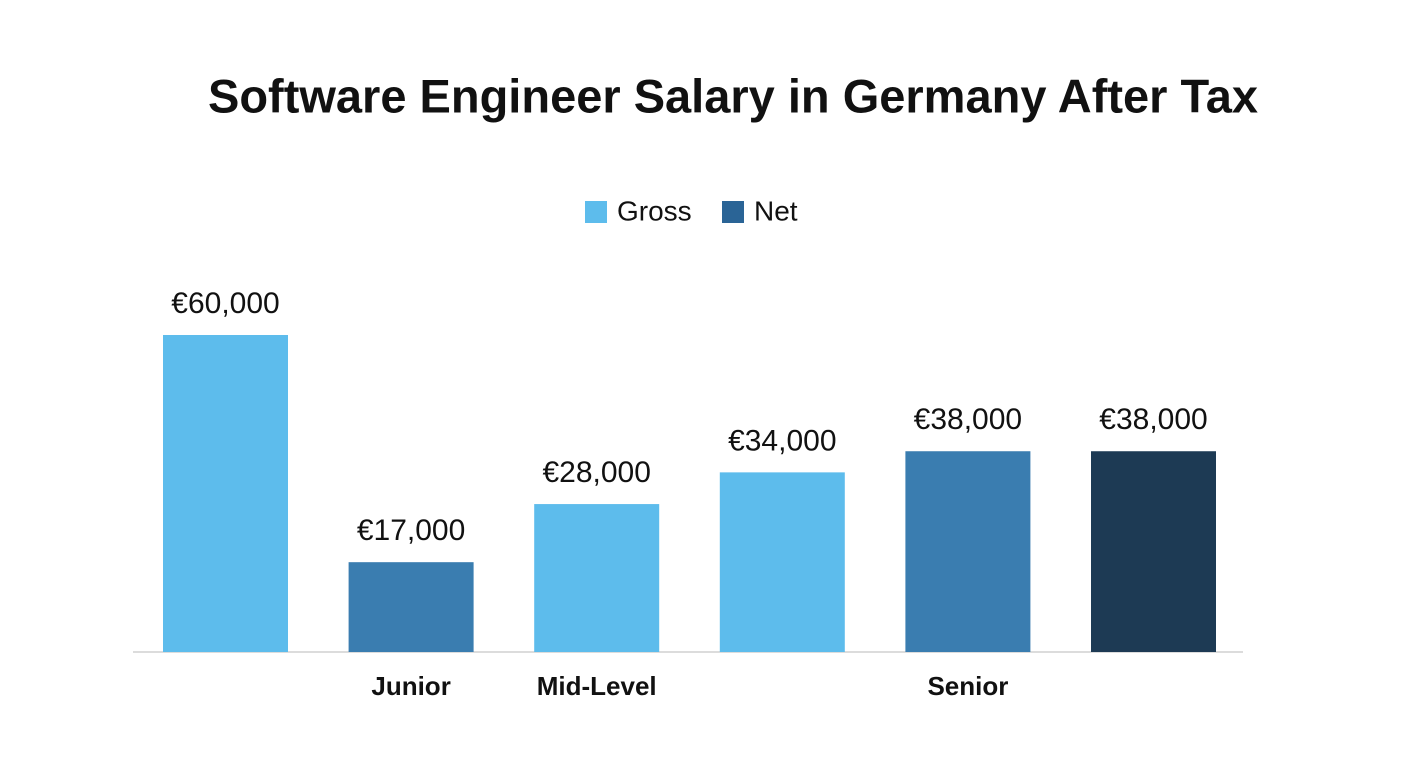 The height and width of the screenshot is (768, 1408). I want to click on legend-label: Net, so click(776, 210).